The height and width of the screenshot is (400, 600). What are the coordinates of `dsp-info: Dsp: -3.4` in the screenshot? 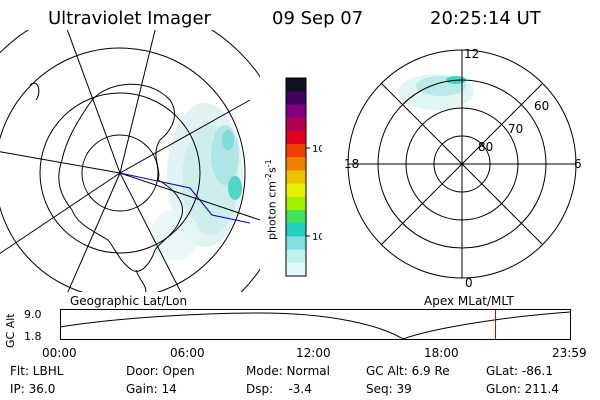 It's located at (279, 389).